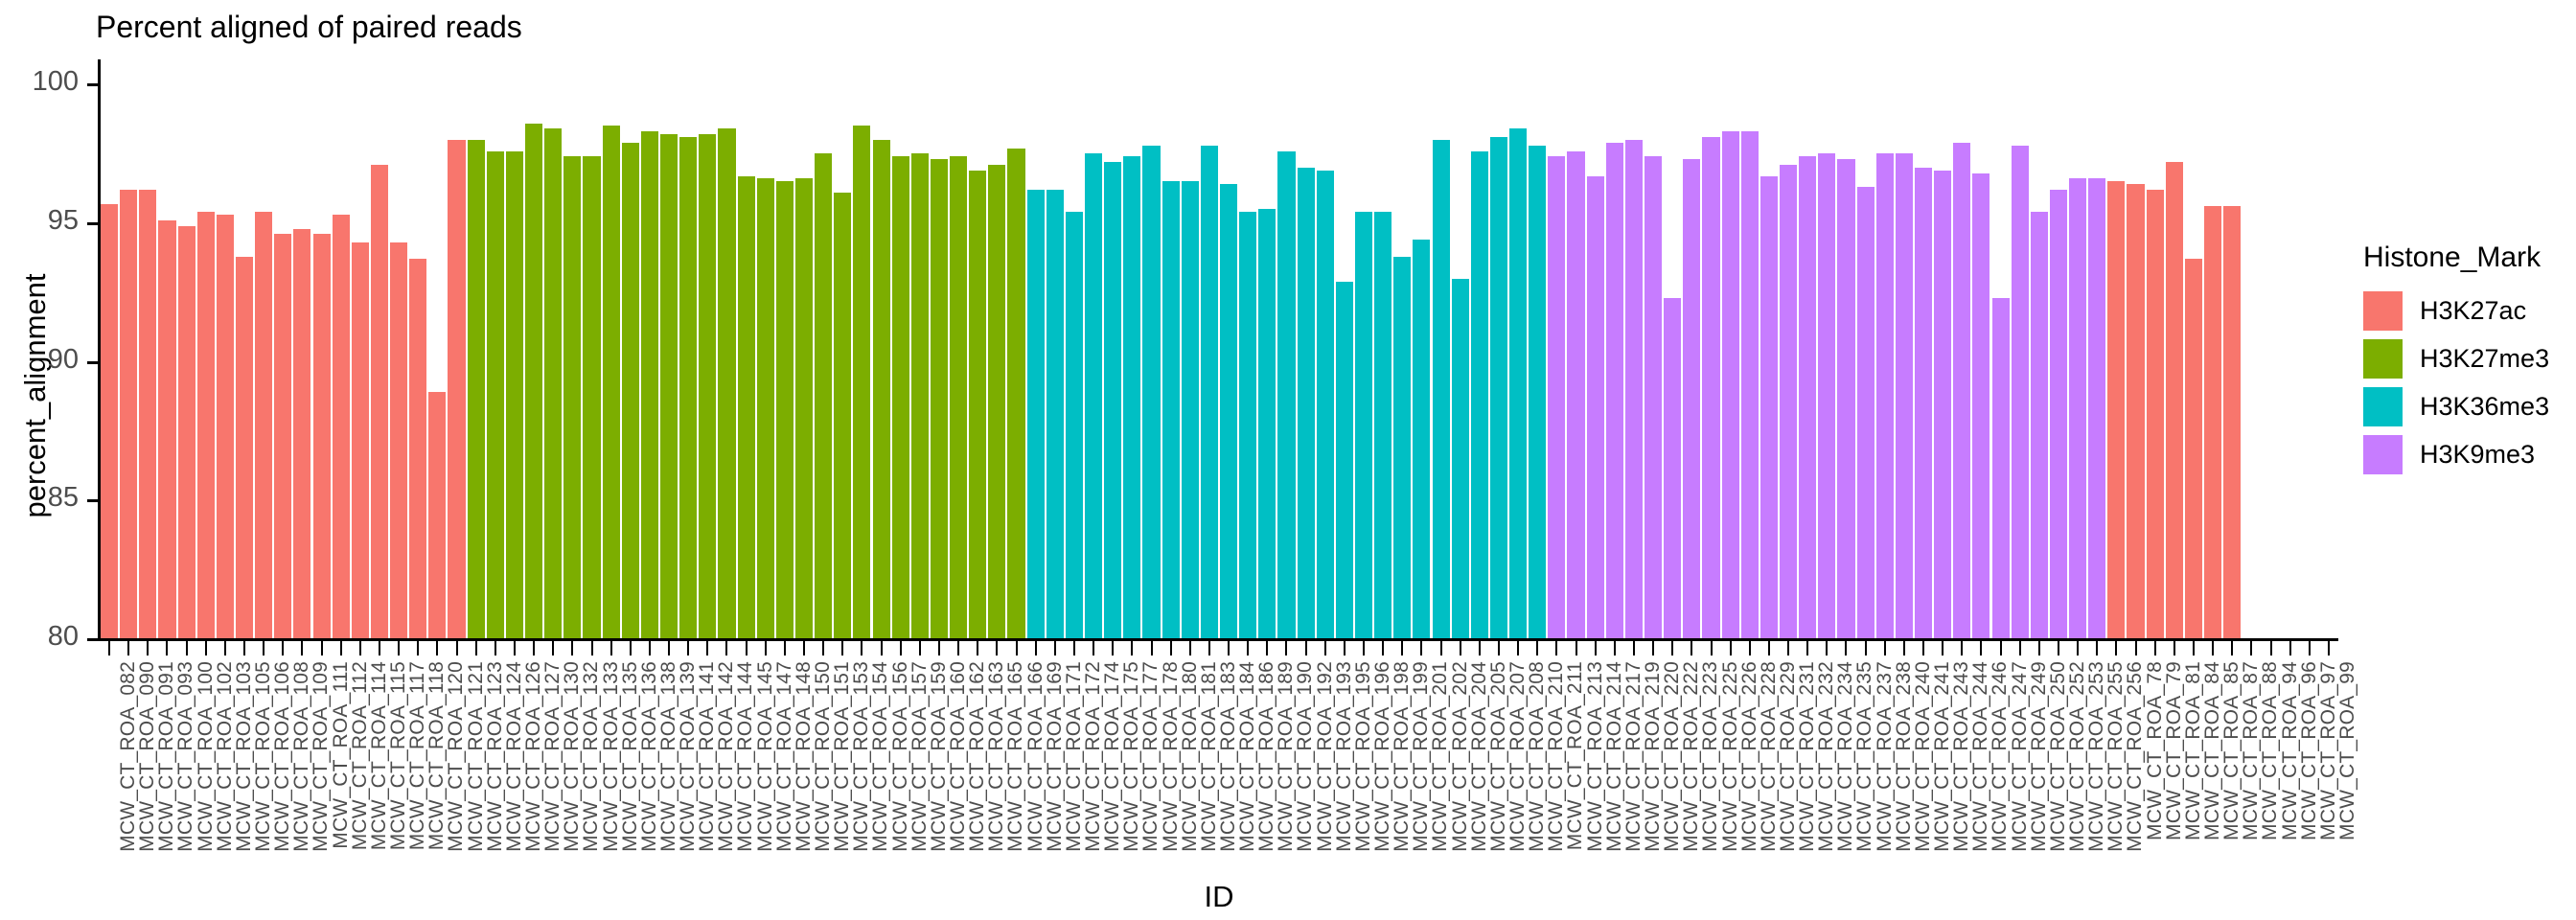 The image size is (2576, 920). I want to click on x-axis-title: ID, so click(1219, 897).